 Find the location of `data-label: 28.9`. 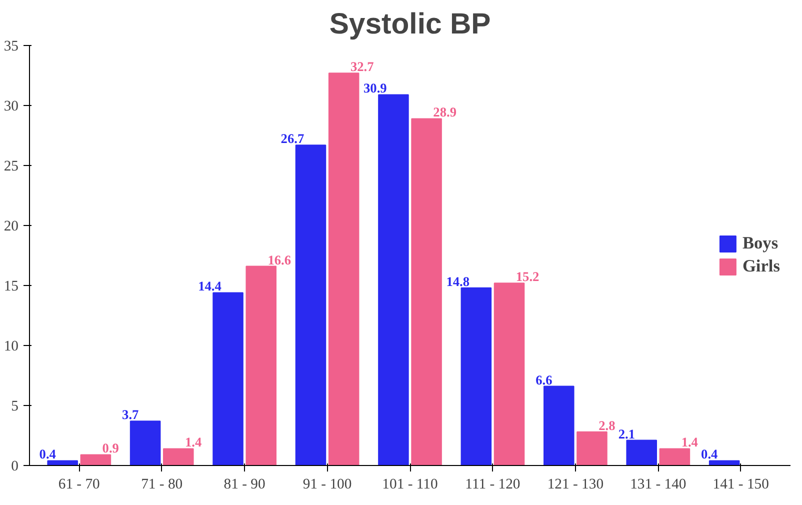

data-label: 28.9 is located at coordinates (445, 112).